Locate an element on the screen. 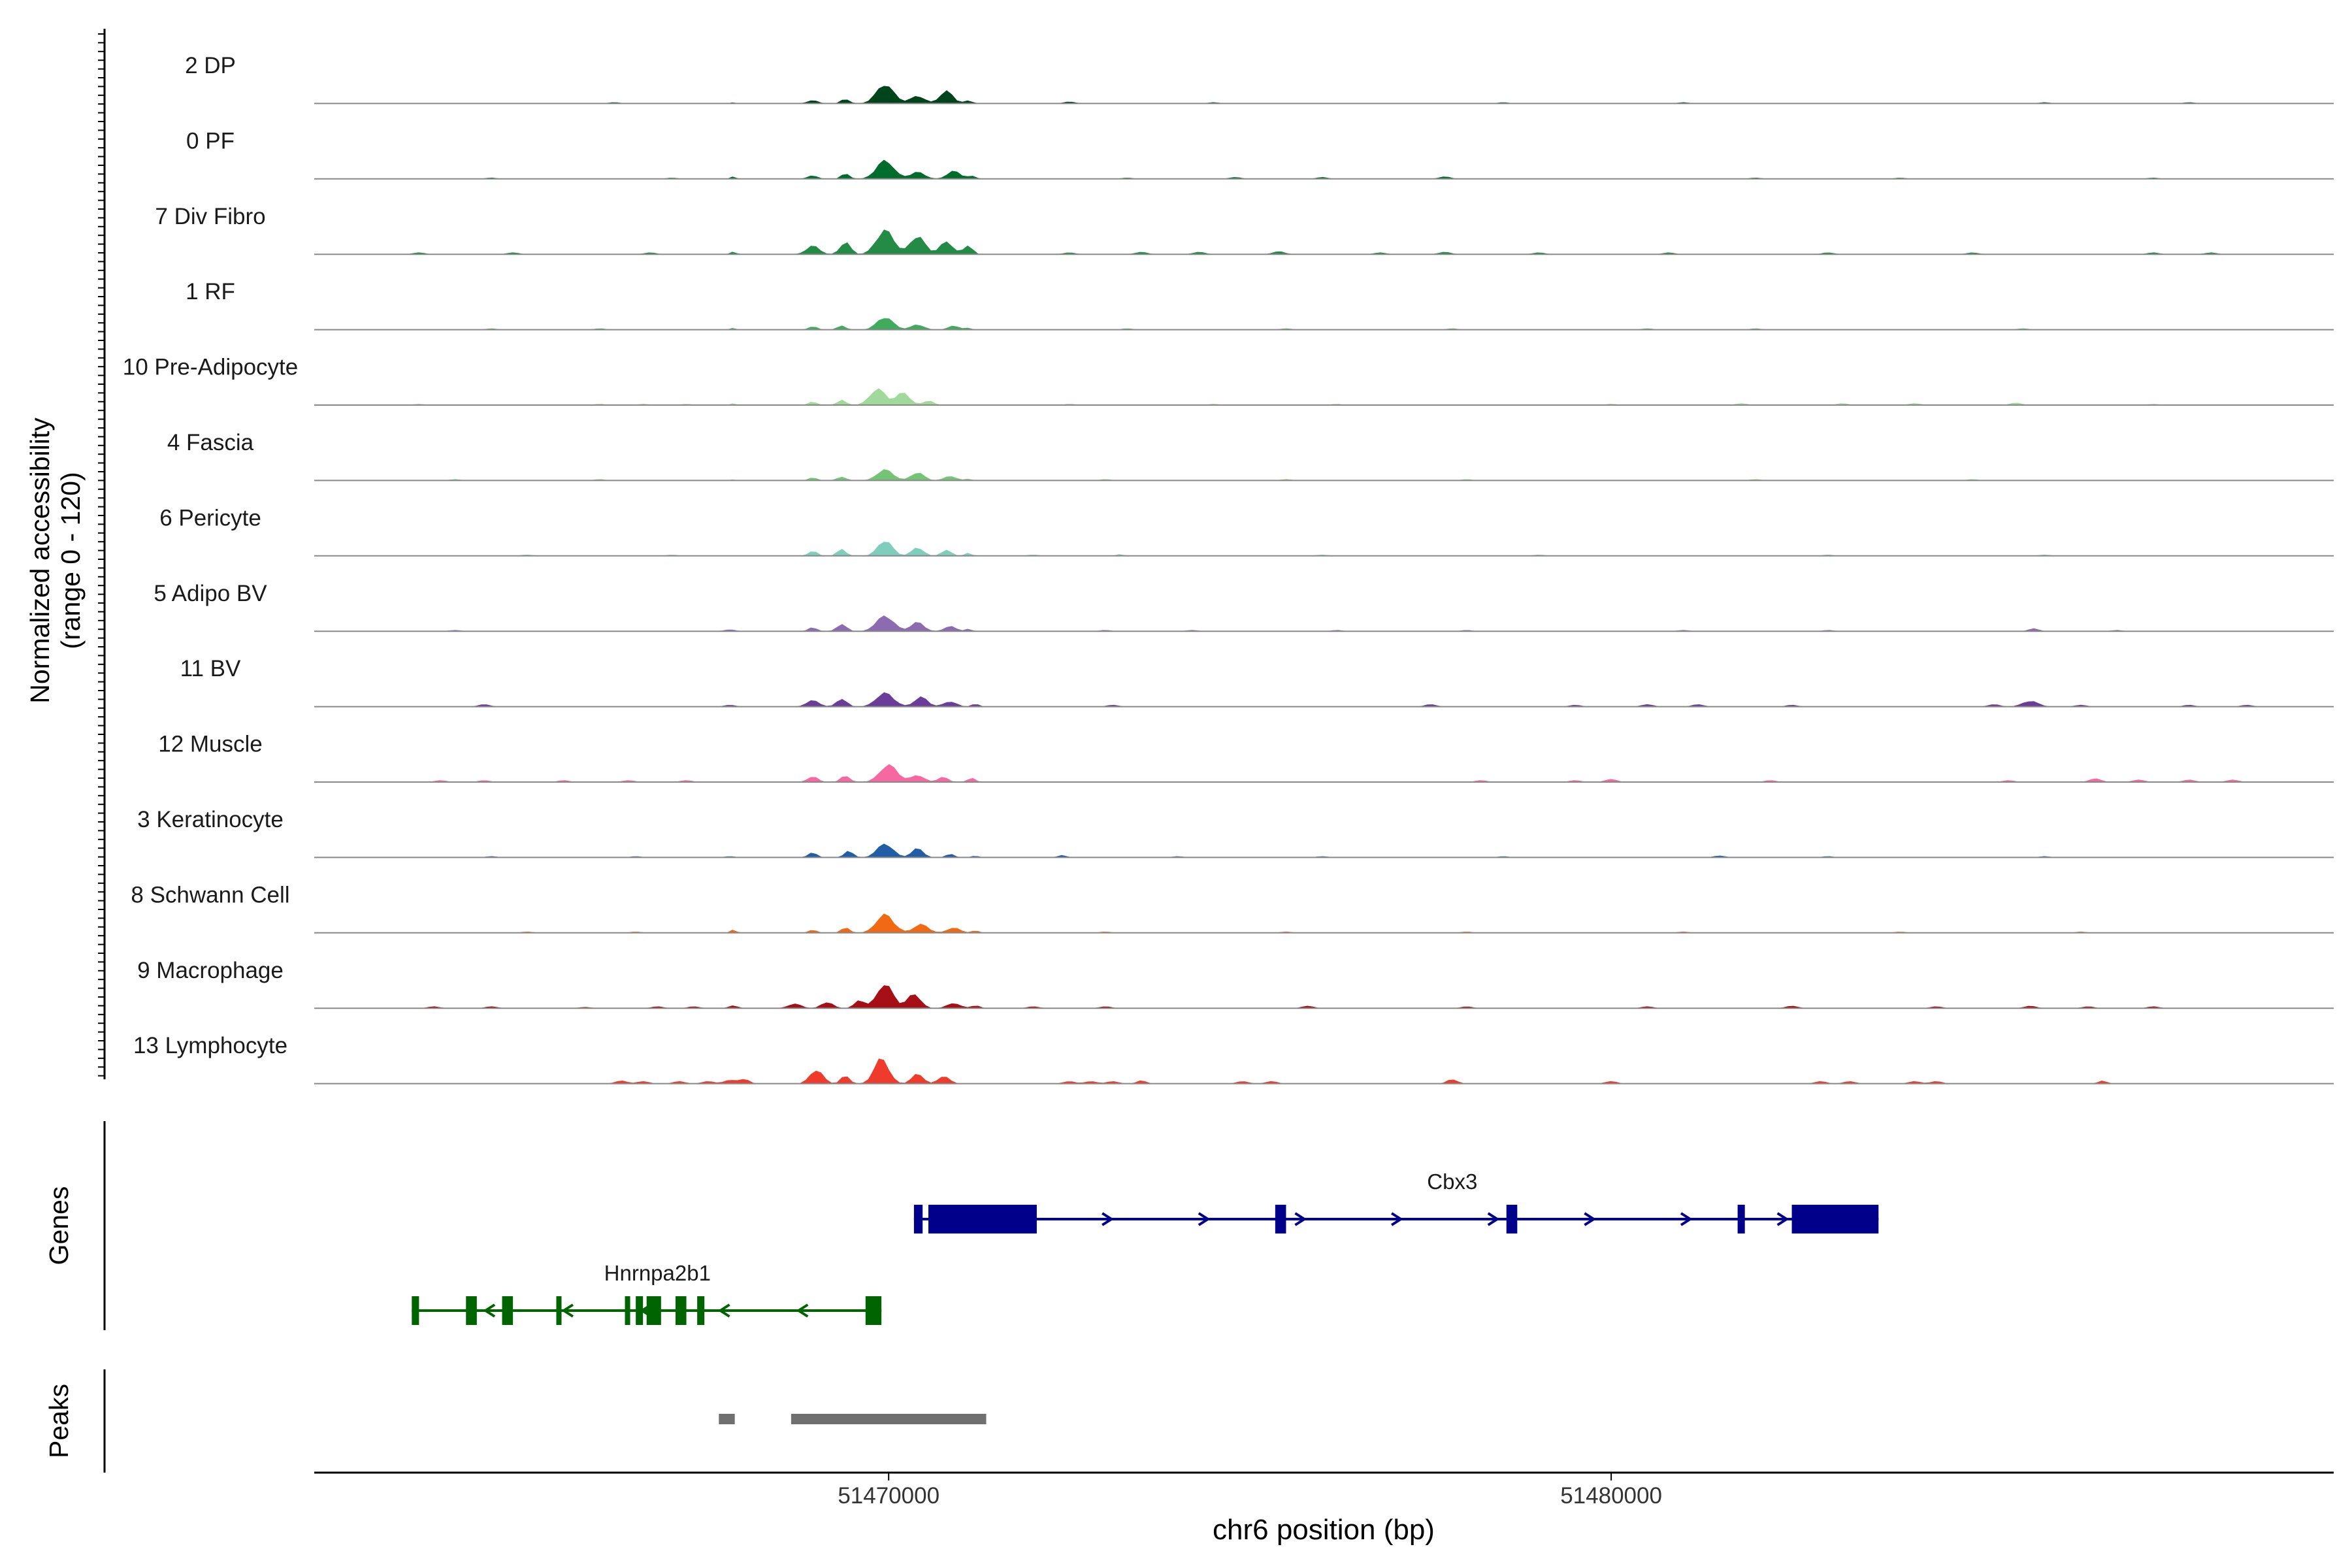 The width and height of the screenshot is (2352, 1568). gene-label: Hnrnpa2b1 is located at coordinates (657, 1273).